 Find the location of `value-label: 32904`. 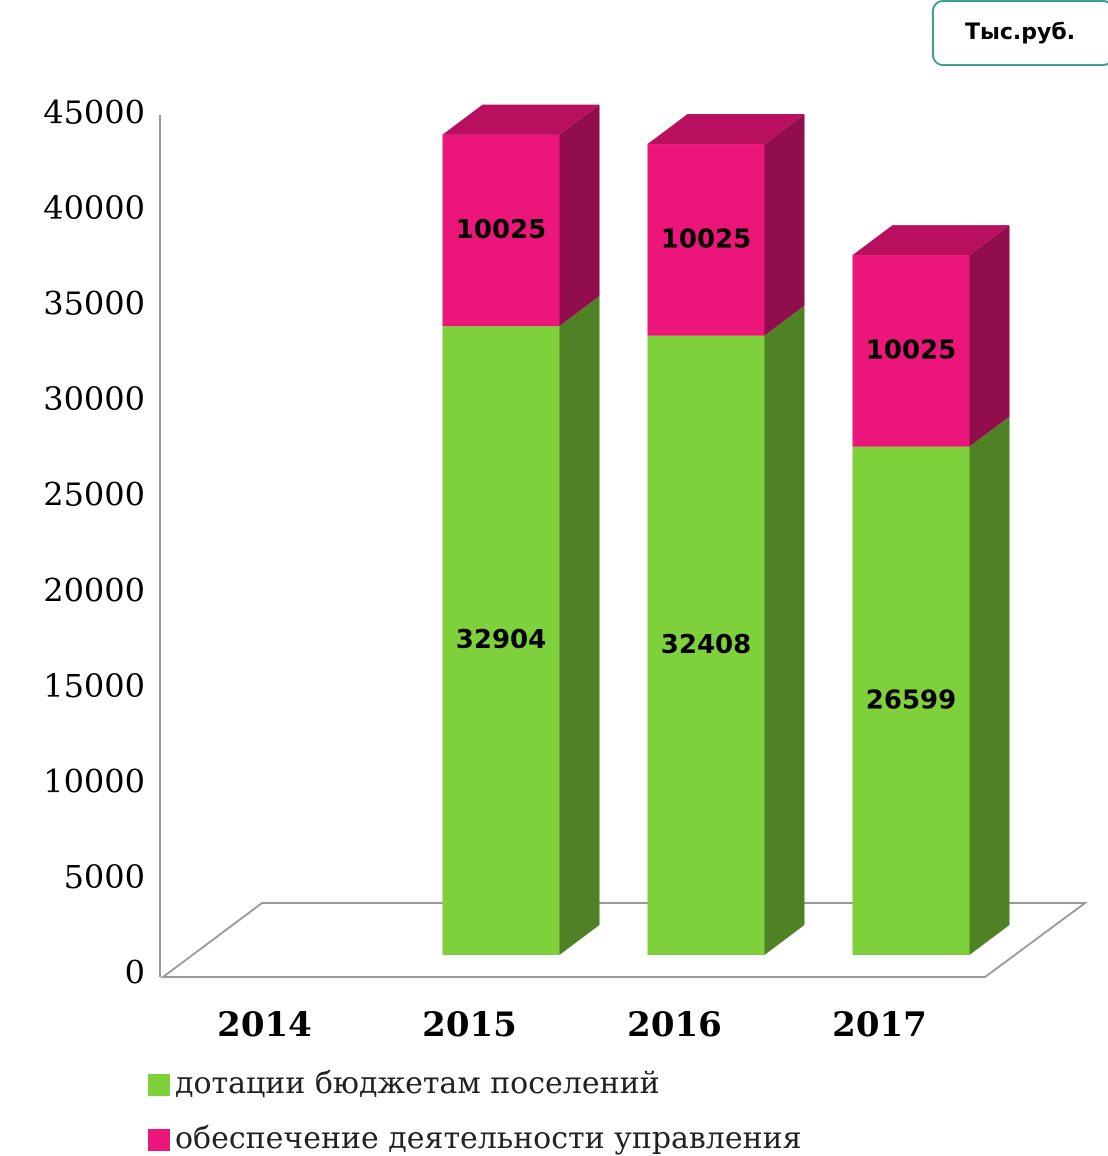

value-label: 32904 is located at coordinates (501, 640).